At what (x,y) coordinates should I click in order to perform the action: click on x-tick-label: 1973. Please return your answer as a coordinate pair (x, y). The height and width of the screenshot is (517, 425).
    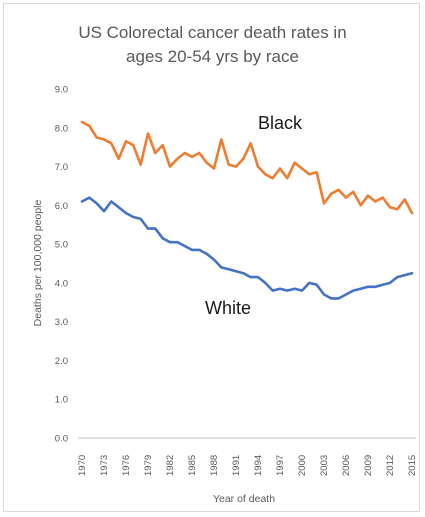
    Looking at the image, I should click on (104, 465).